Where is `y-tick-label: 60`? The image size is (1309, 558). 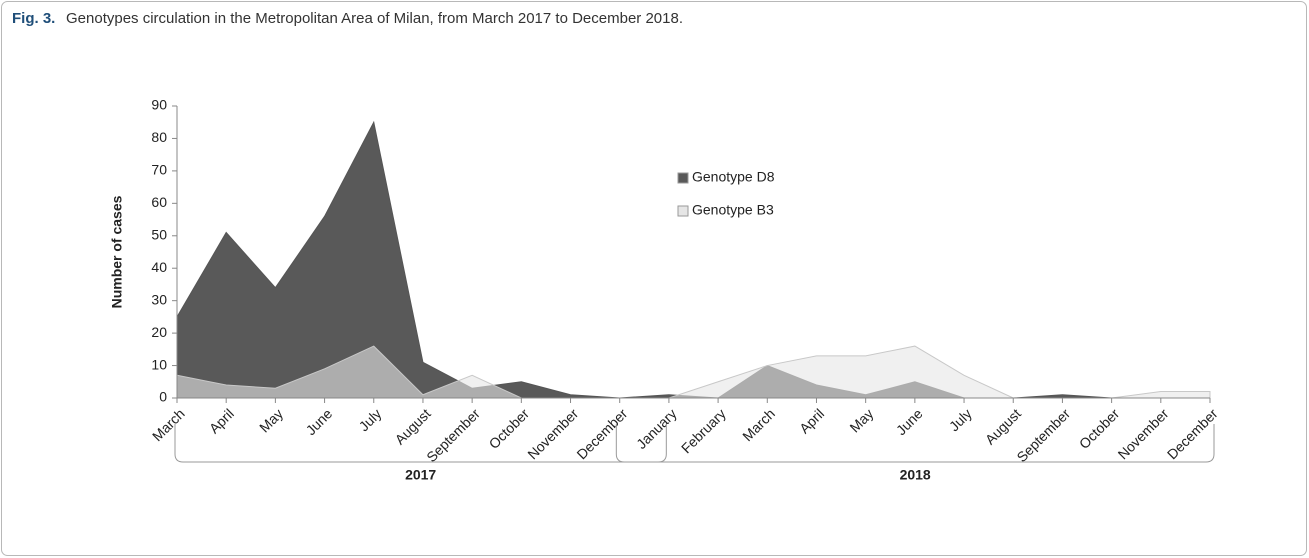
y-tick-label: 60 is located at coordinates (159, 202).